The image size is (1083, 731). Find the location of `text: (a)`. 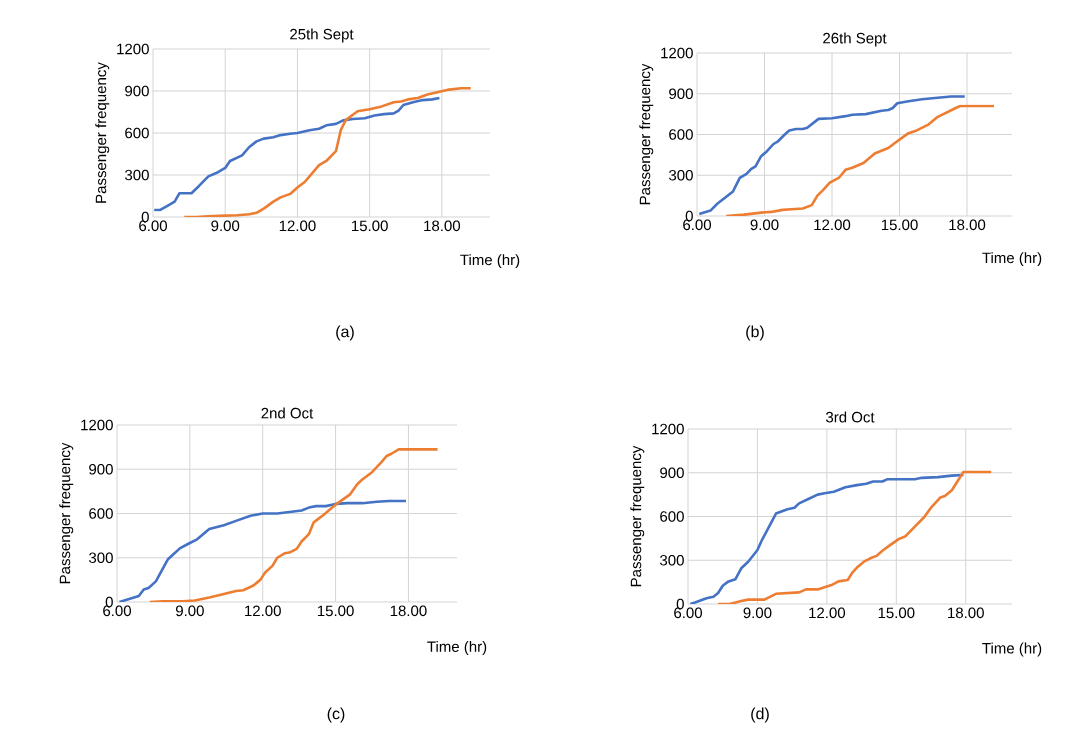

text: (a) is located at coordinates (345, 333).